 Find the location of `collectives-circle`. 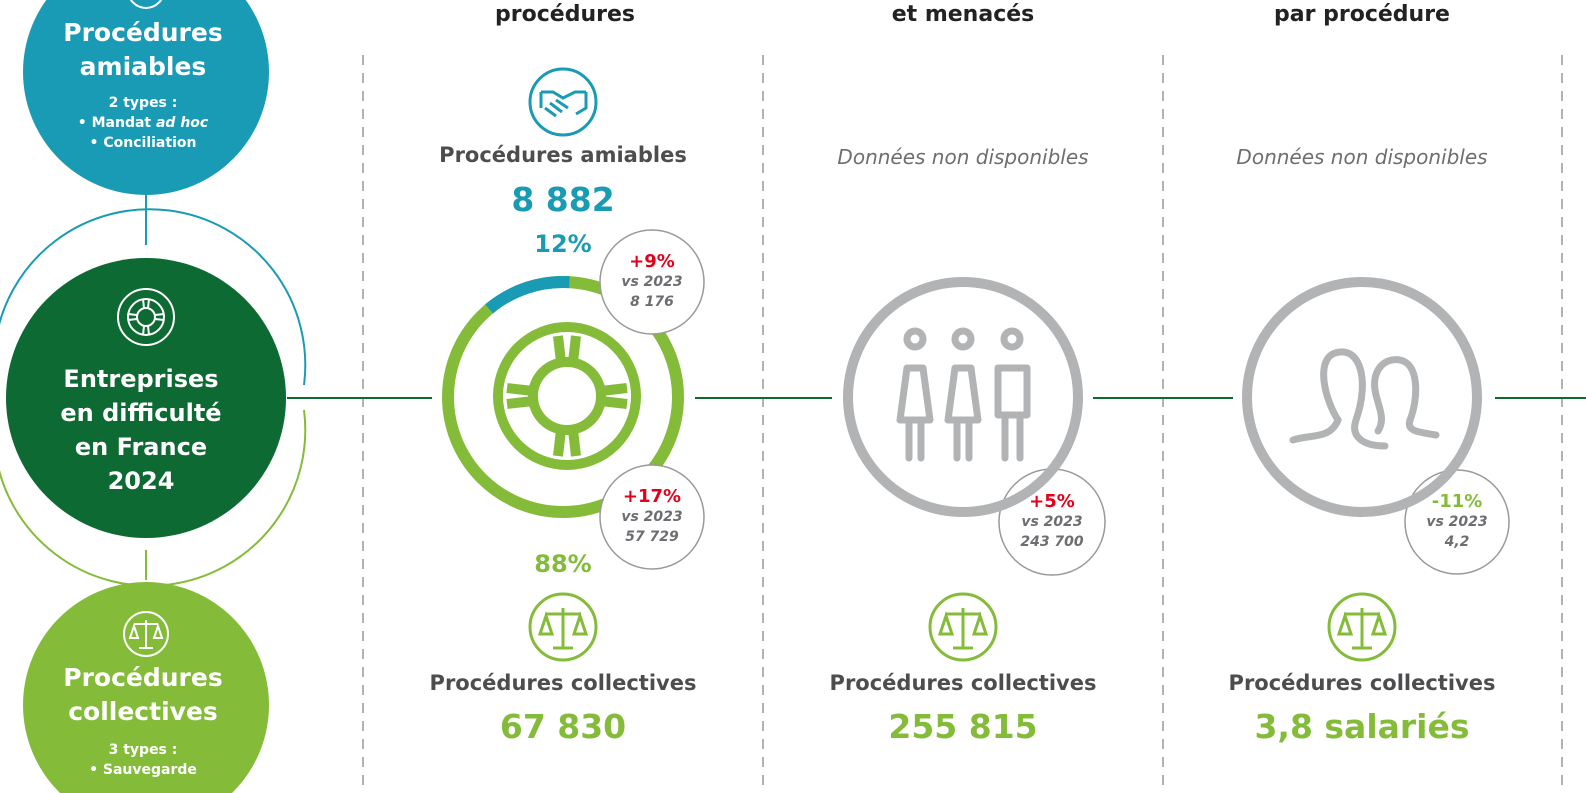

collectives-circle is located at coordinates (146, 687).